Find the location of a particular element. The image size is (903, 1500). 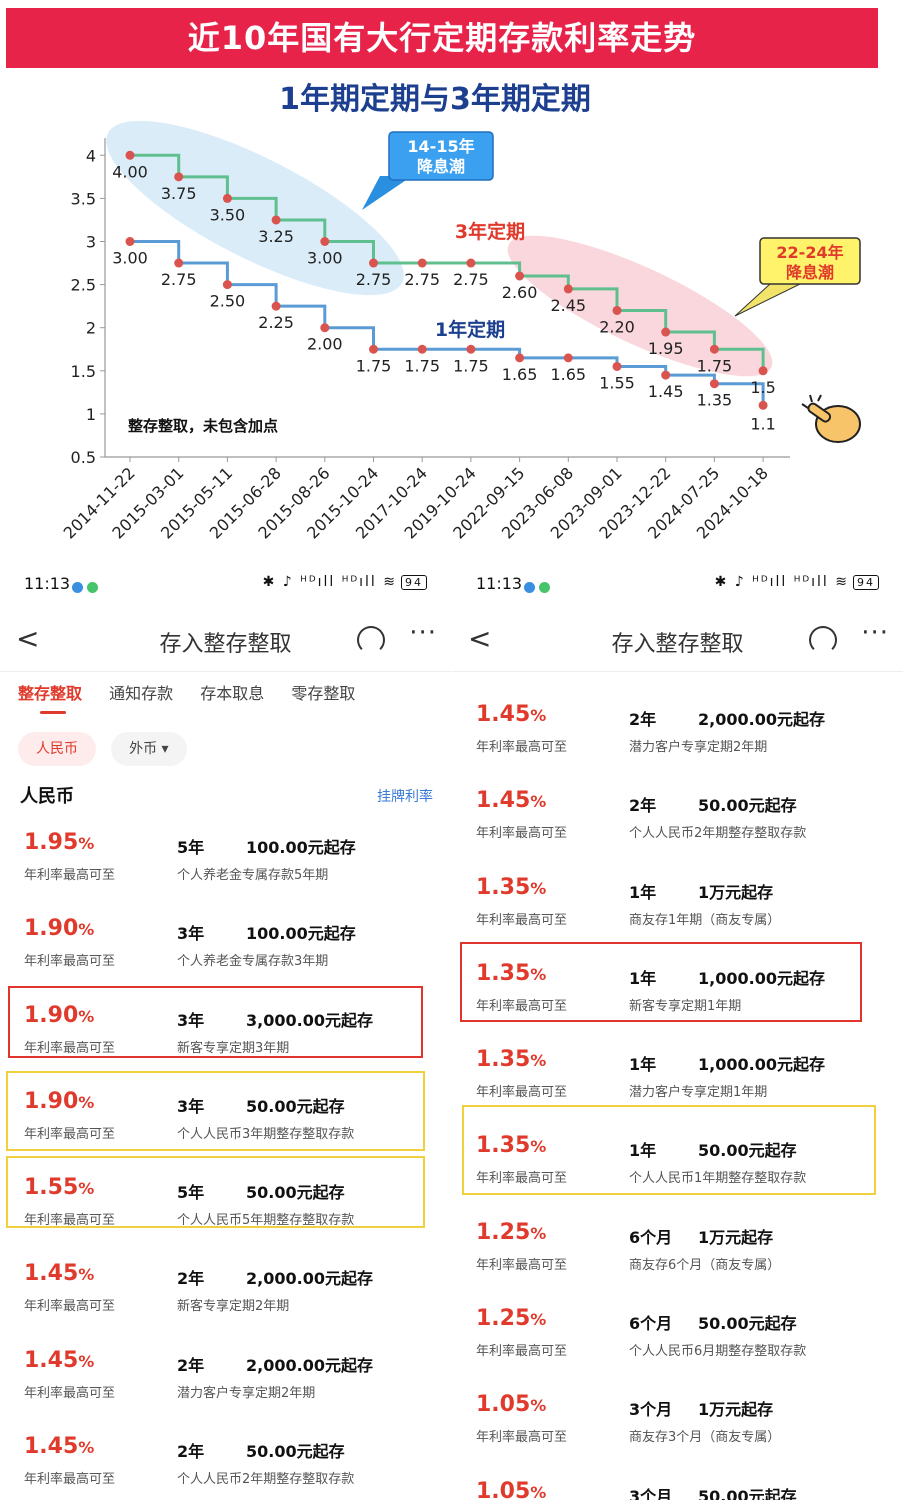

product-row: 1.90% 年利率最高可至 3年 3,000.00元起存 新客专享定期3年期 is located at coordinates (225, 1038).